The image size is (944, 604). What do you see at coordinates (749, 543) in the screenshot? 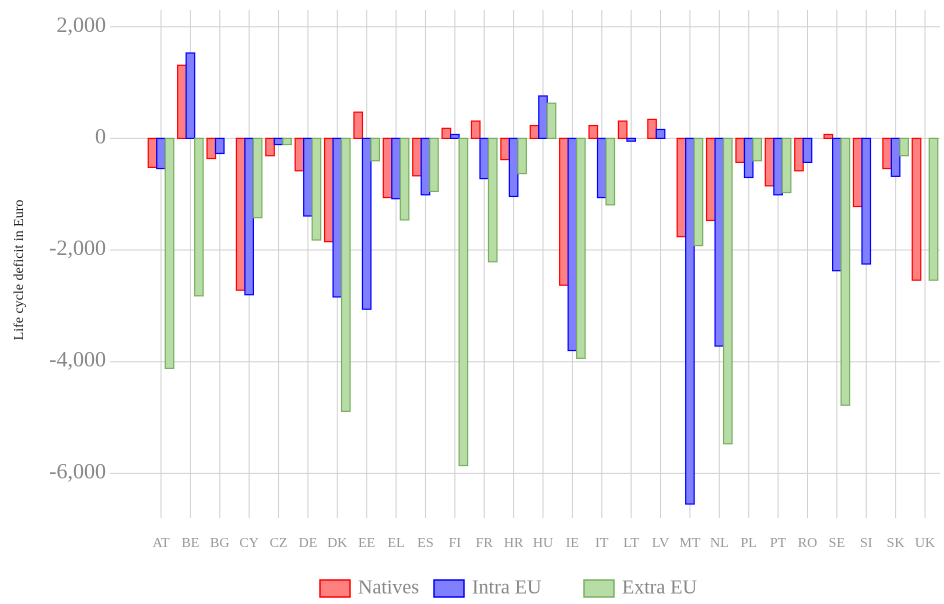
I see `x-tick-label: PL` at bounding box center [749, 543].